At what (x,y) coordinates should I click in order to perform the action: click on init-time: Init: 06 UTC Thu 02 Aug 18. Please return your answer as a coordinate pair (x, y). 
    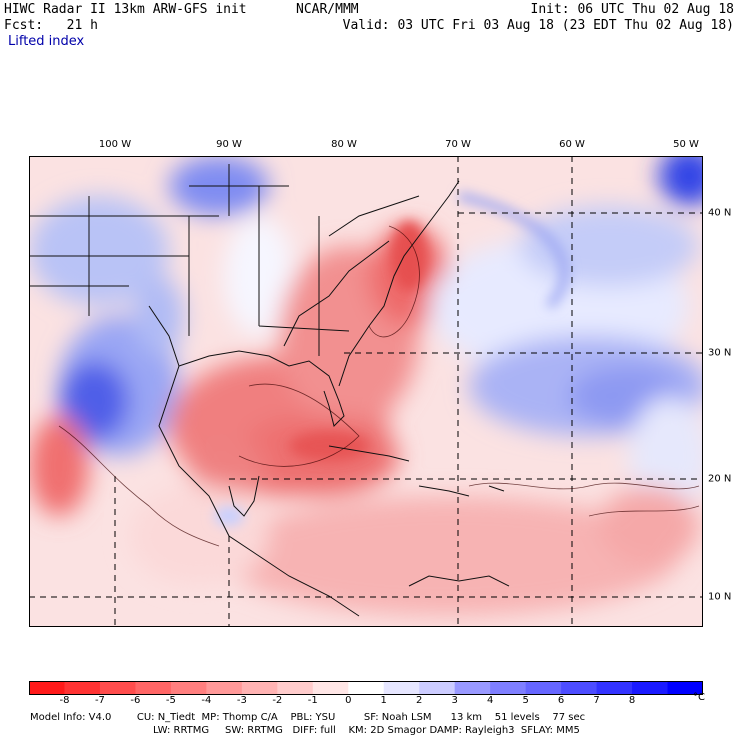
    Looking at the image, I should click on (632, 9).